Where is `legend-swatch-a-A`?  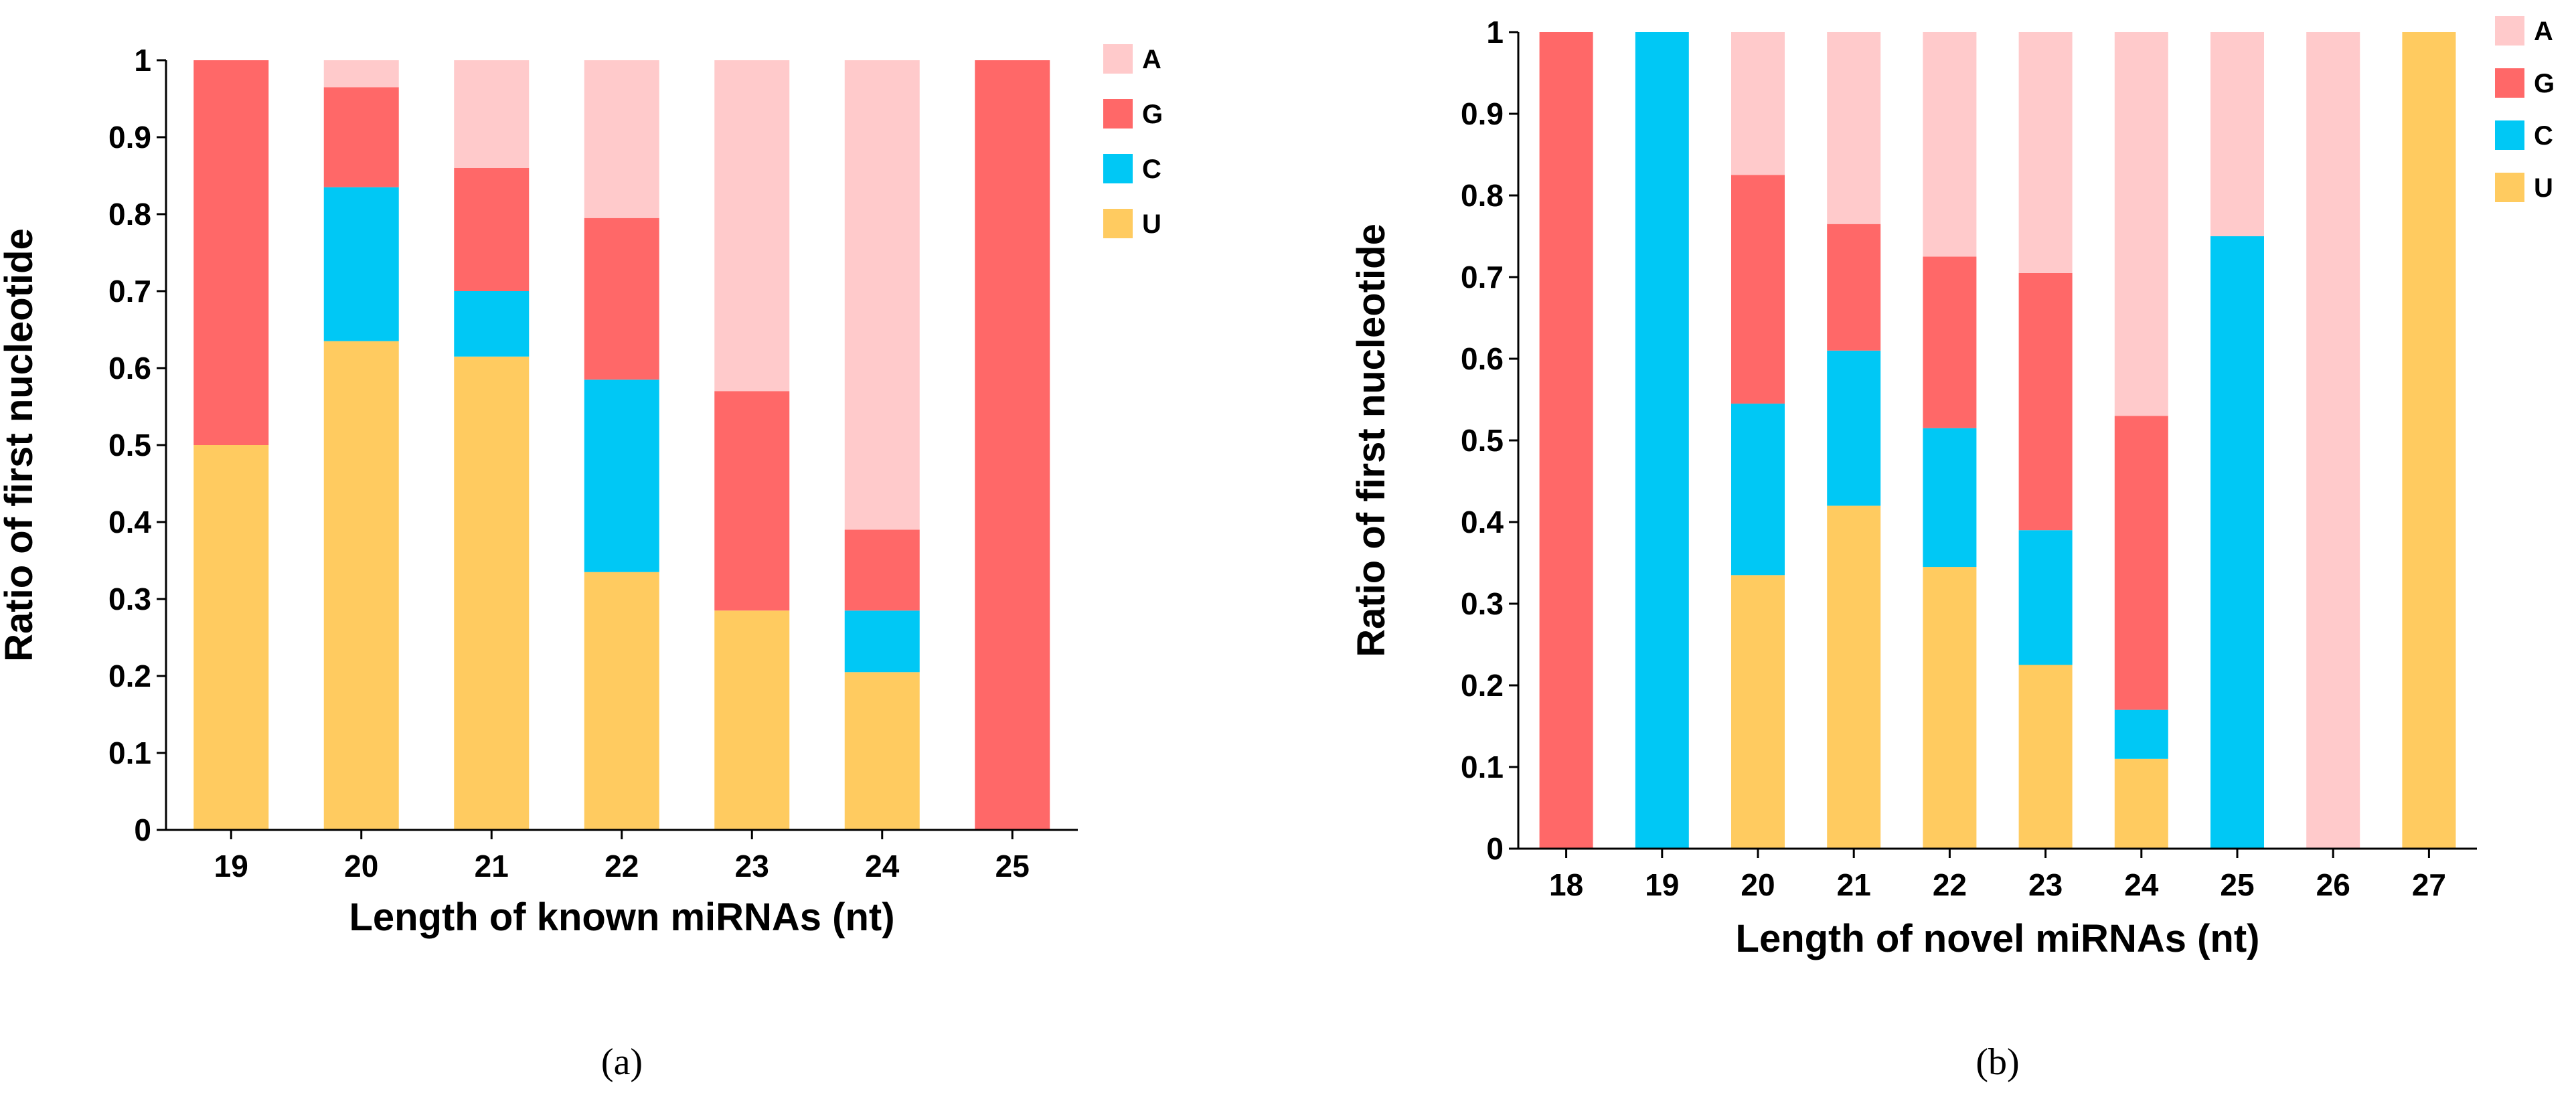
legend-swatch-a-A is located at coordinates (1118, 59).